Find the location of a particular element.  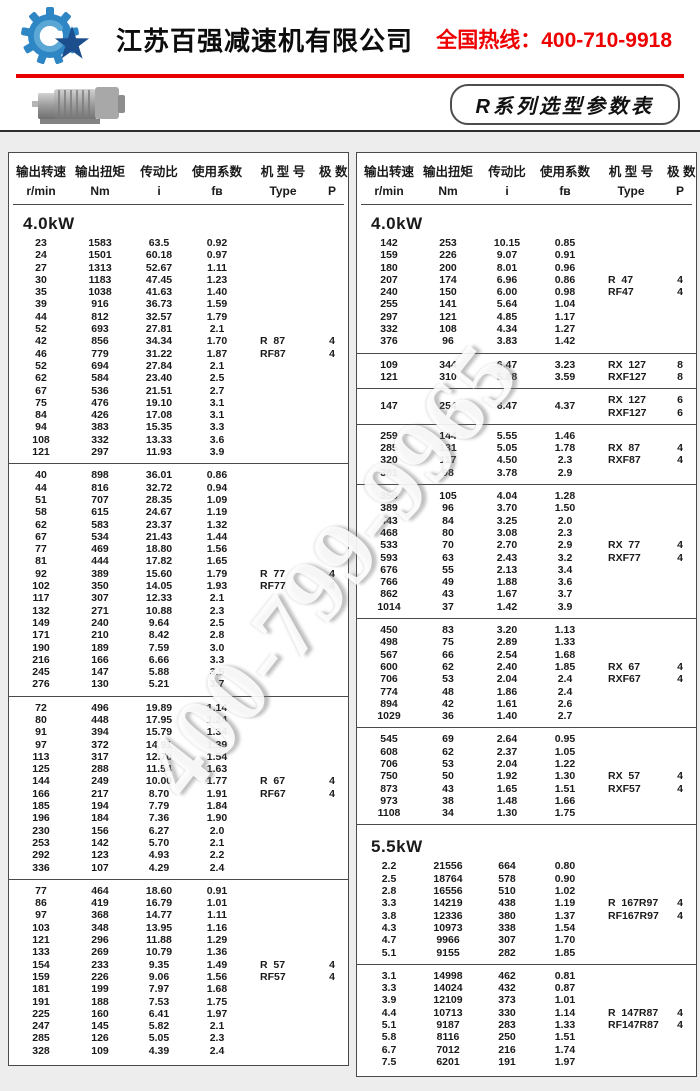

table-row: 81 444 17.82 1.65 is located at coordinates (178, 561).